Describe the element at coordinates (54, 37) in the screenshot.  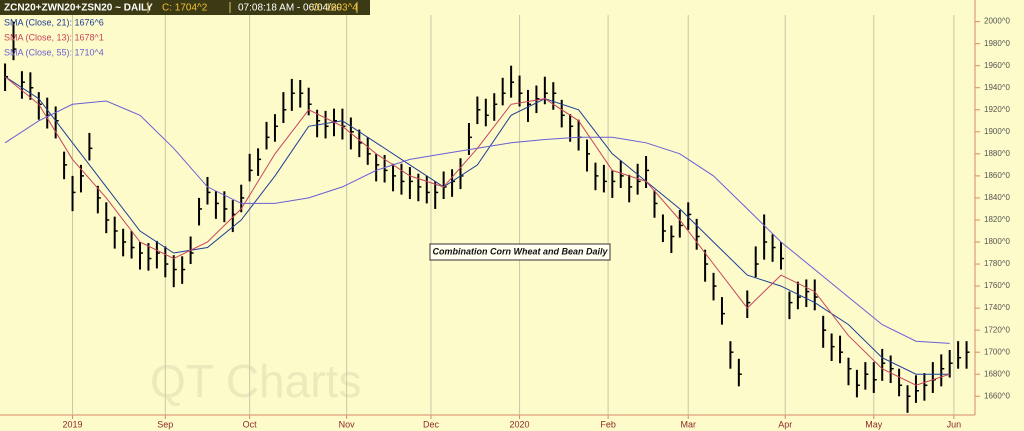
I see `legend-entry: SMA (Close, 13): 1678^1` at that location.